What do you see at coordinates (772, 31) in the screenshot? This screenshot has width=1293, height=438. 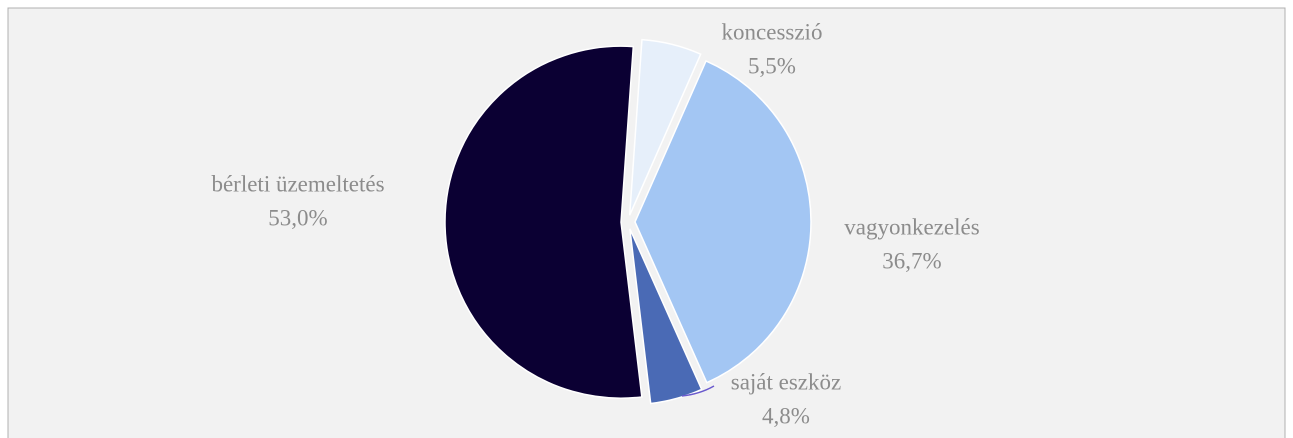 I see `slice-label: koncesszió` at bounding box center [772, 31].